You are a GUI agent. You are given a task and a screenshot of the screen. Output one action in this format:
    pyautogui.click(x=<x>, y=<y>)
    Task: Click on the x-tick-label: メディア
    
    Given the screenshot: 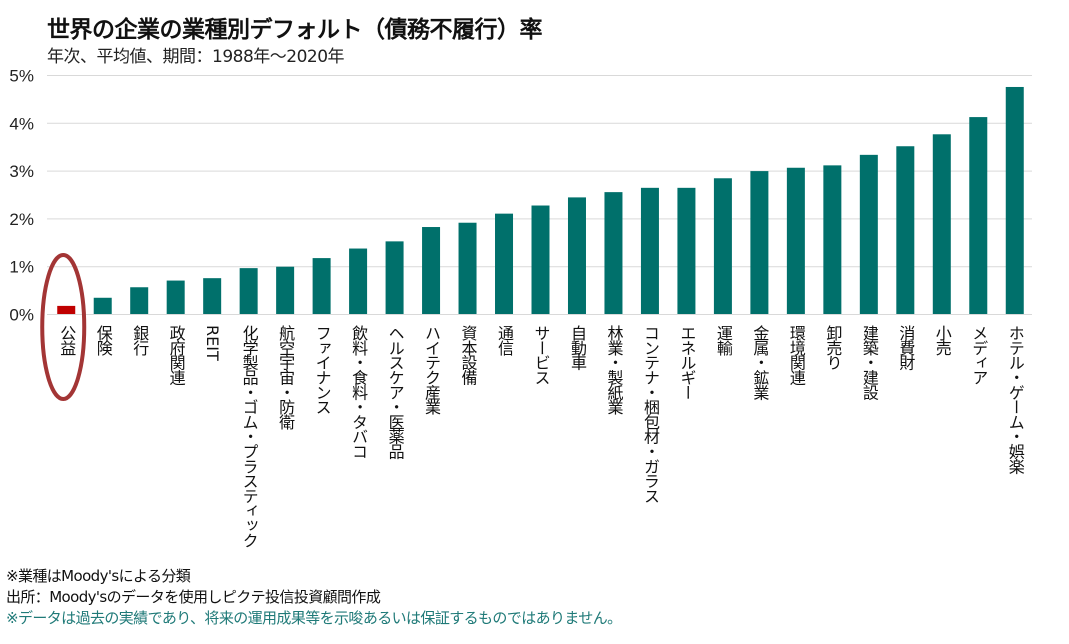 What is the action you would take?
    pyautogui.click(x=979, y=355)
    